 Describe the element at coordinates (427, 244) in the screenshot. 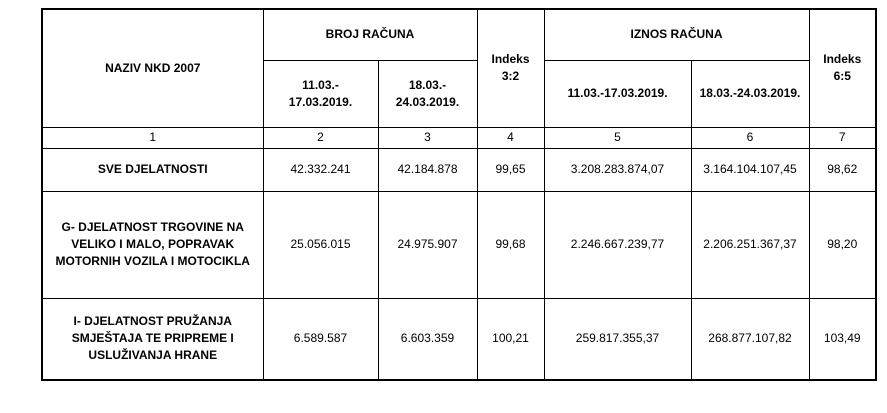

I see `cell: 24.975.907` at that location.